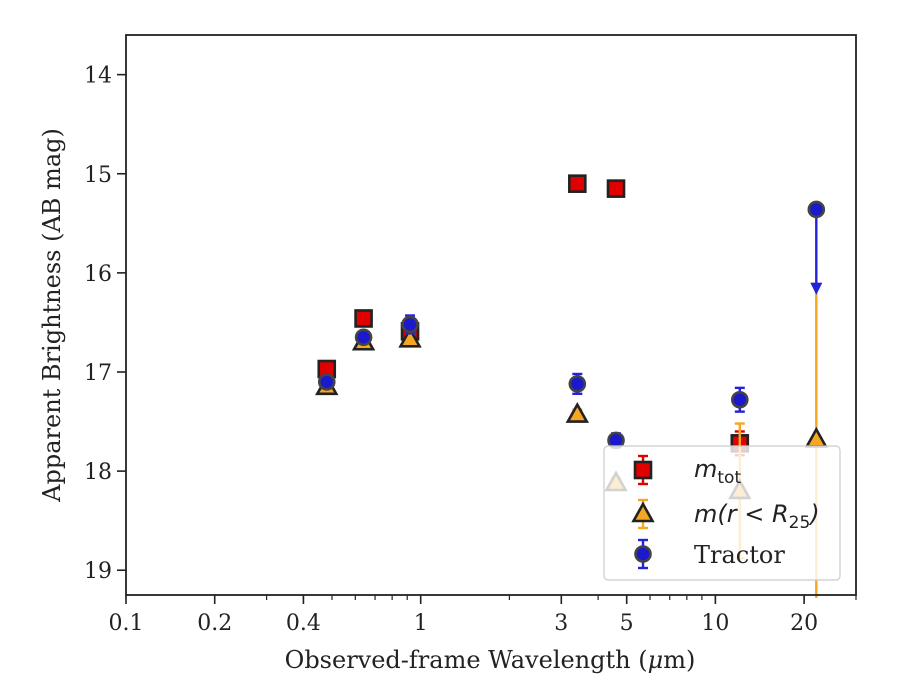 The width and height of the screenshot is (900, 700). Describe the element at coordinates (816, 288) in the screenshot. I see `upper-limit-arrow` at that location.